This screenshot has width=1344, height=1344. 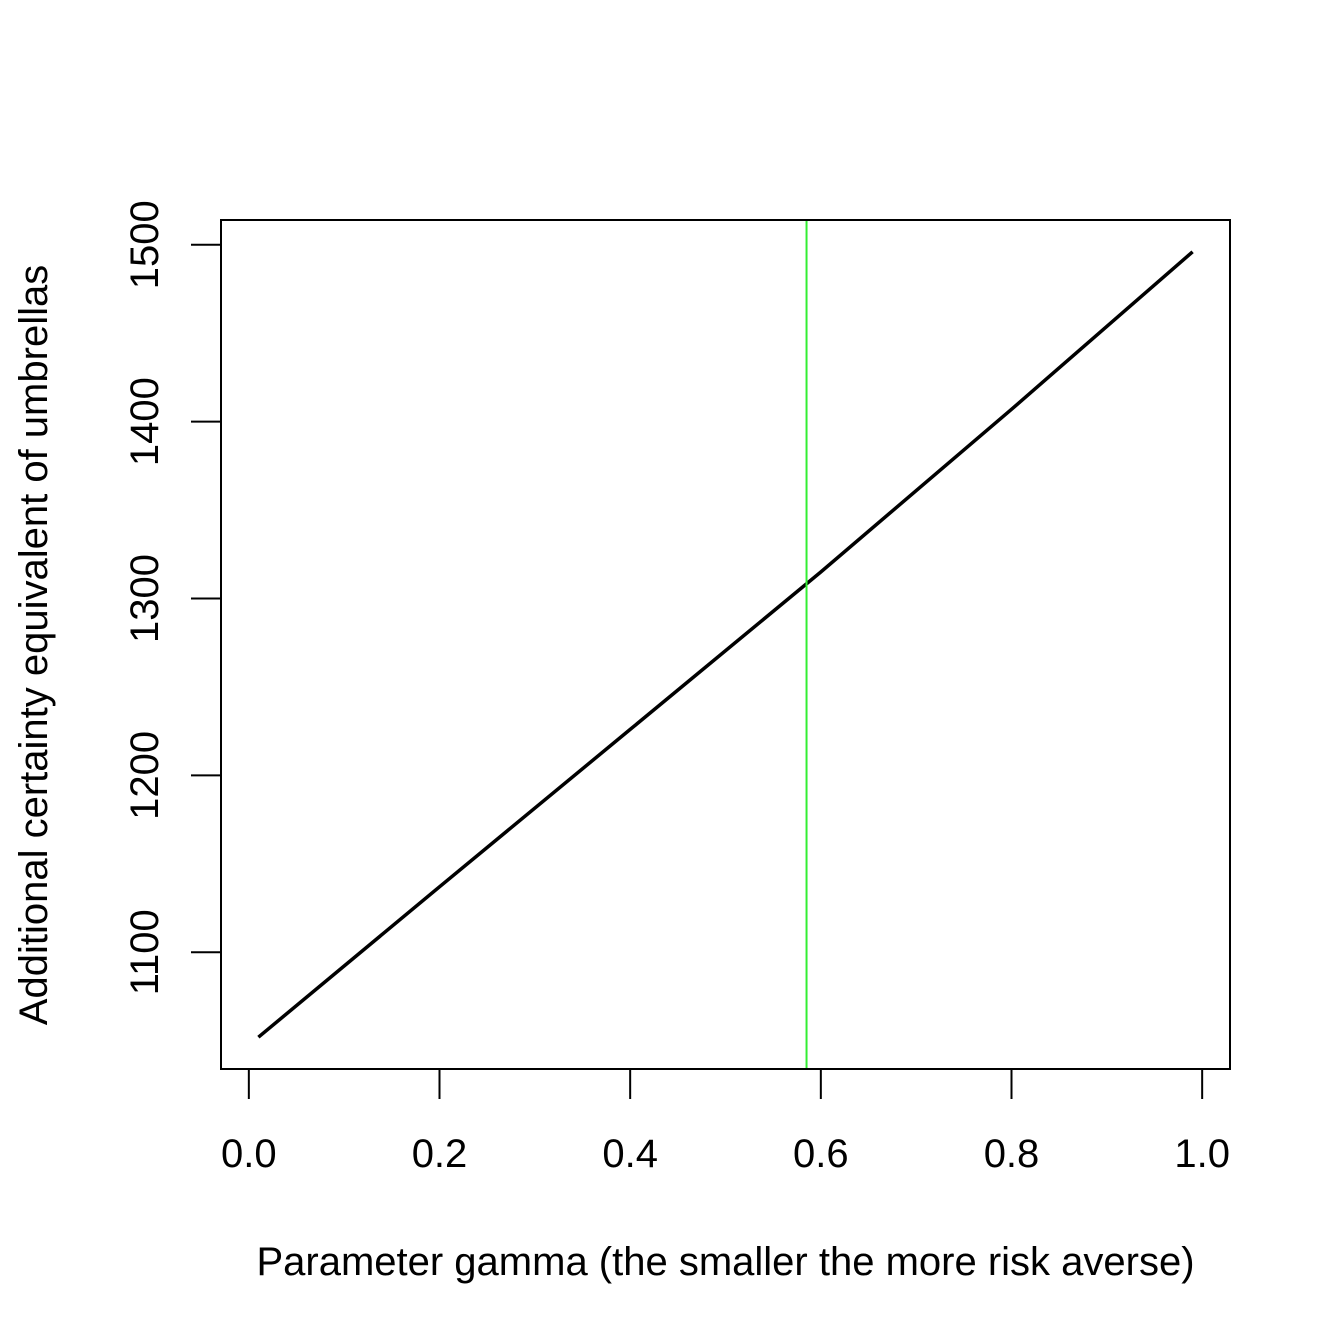 I want to click on x-tick-label: 1.0, so click(x=1202, y=1154).